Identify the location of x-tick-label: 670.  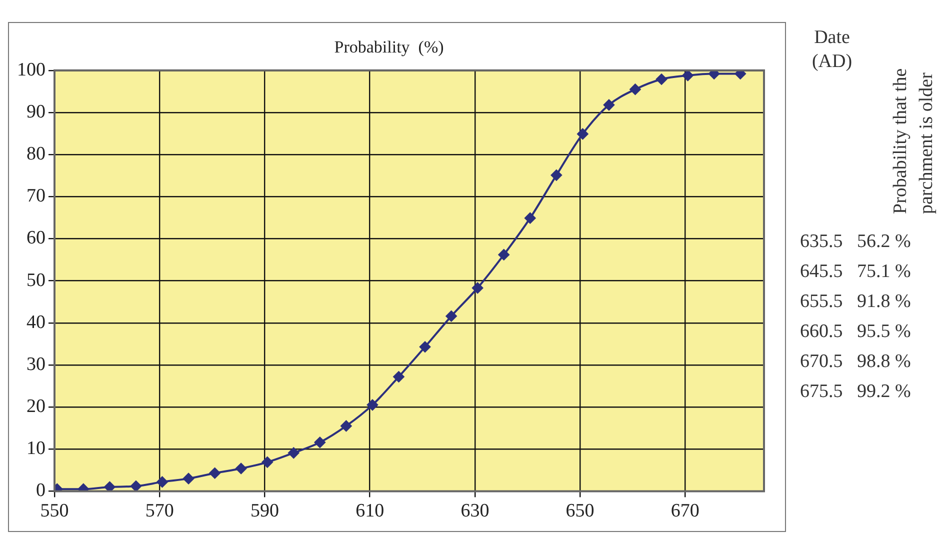
(685, 511).